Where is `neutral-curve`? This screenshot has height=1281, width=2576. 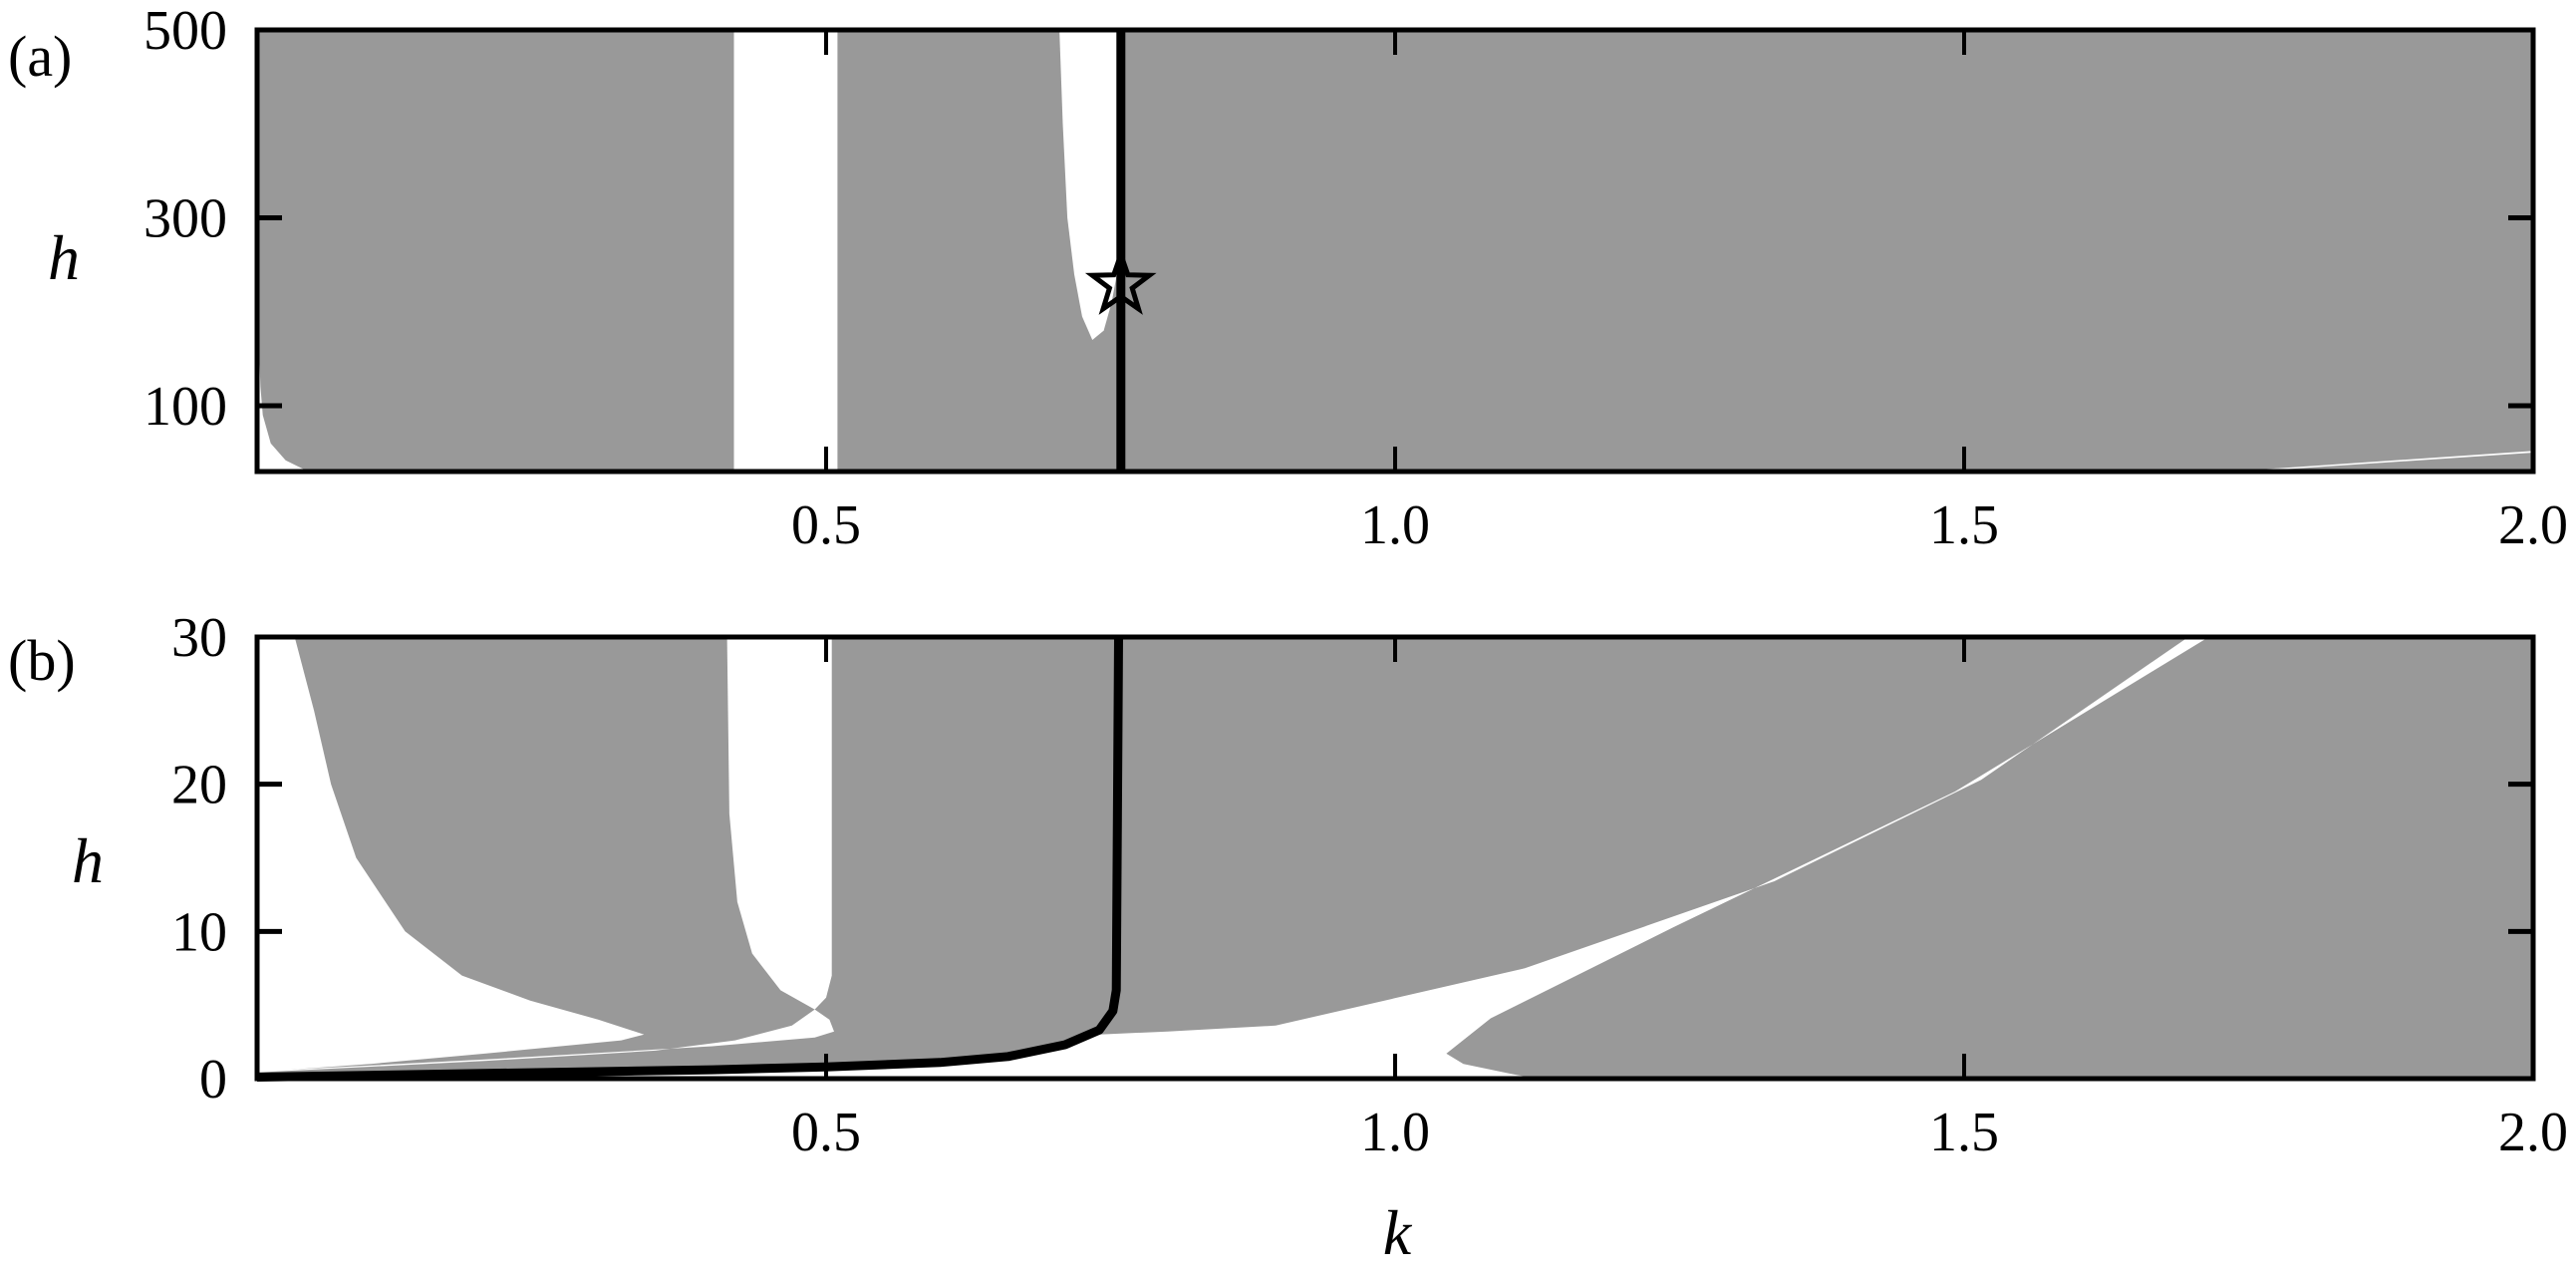 neutral-curve is located at coordinates (689, 859).